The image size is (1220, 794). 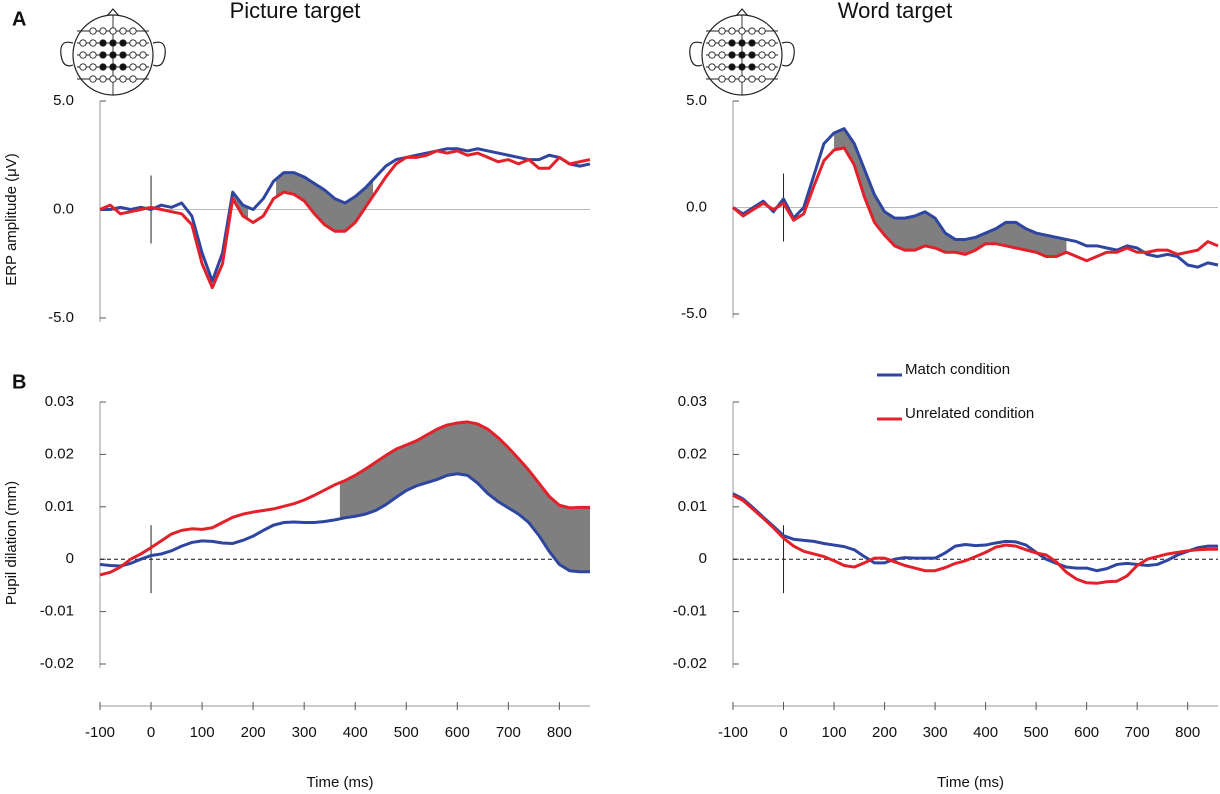 I want to click on electrode-maps, so click(x=427, y=52).